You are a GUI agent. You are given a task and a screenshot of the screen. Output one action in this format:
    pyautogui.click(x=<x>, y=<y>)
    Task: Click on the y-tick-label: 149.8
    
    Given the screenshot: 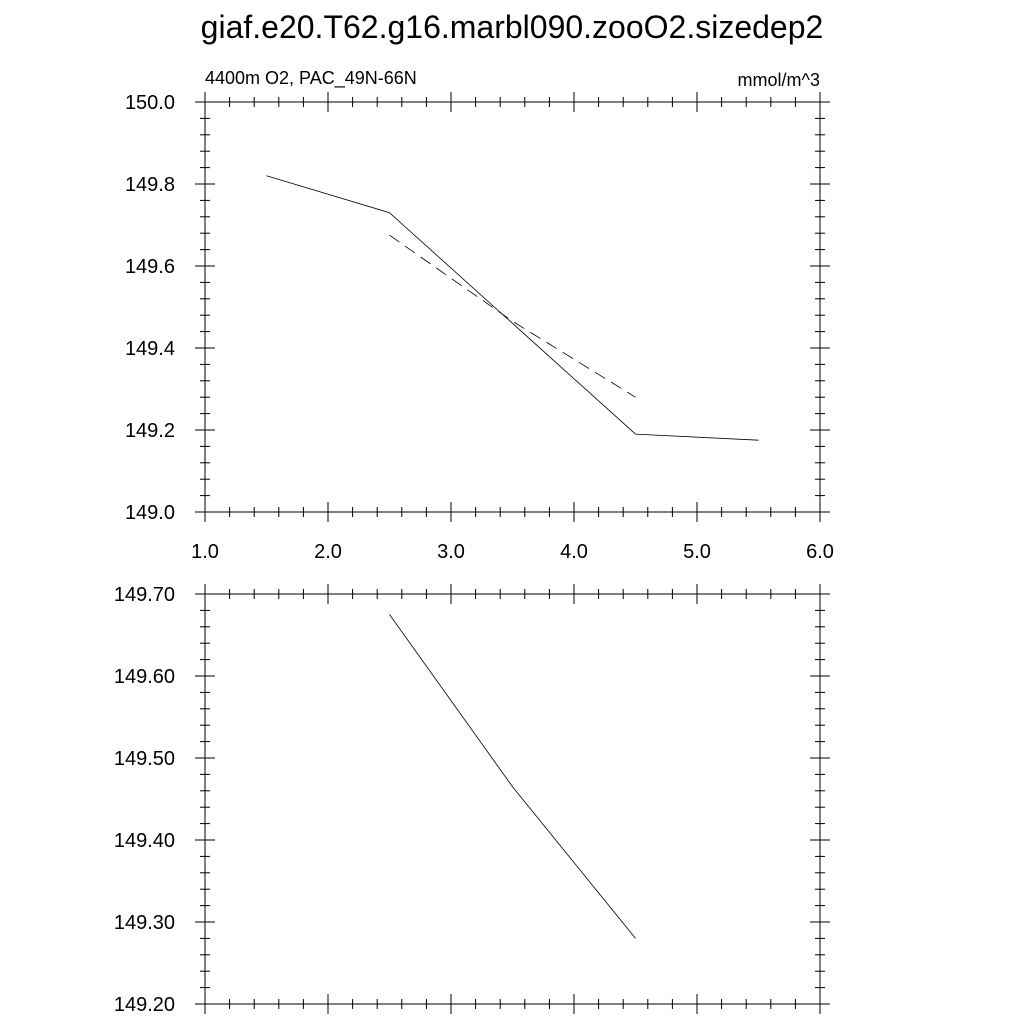 What is the action you would take?
    pyautogui.click(x=150, y=185)
    